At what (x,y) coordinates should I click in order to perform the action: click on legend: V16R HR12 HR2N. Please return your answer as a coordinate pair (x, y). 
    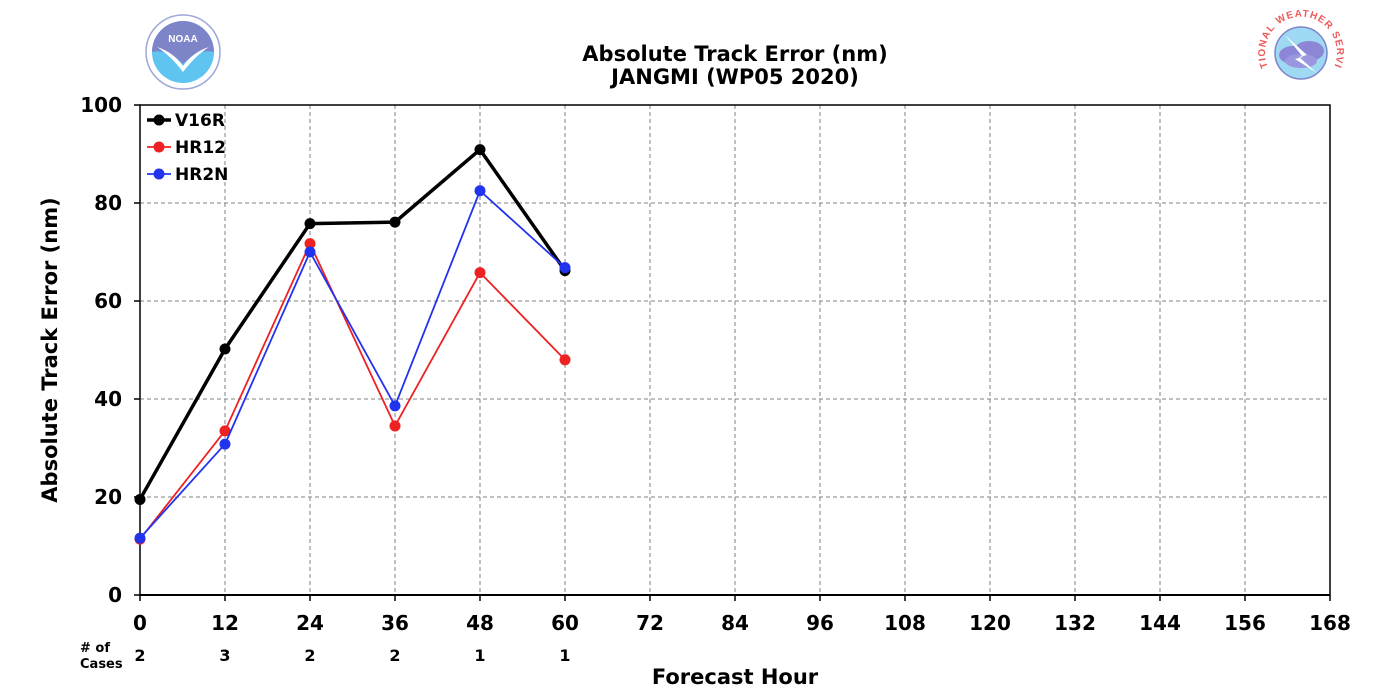
    Looking at the image, I should click on (187, 148).